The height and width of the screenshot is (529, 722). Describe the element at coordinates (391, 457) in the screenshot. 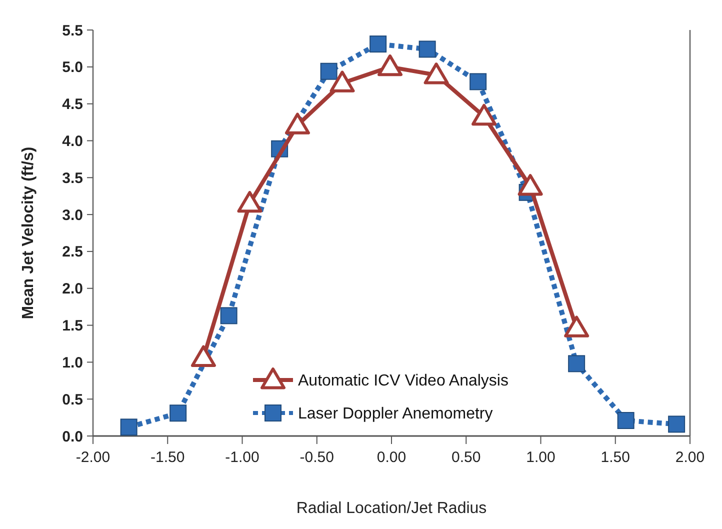

I see `x-tick-label: 0.00` at that location.